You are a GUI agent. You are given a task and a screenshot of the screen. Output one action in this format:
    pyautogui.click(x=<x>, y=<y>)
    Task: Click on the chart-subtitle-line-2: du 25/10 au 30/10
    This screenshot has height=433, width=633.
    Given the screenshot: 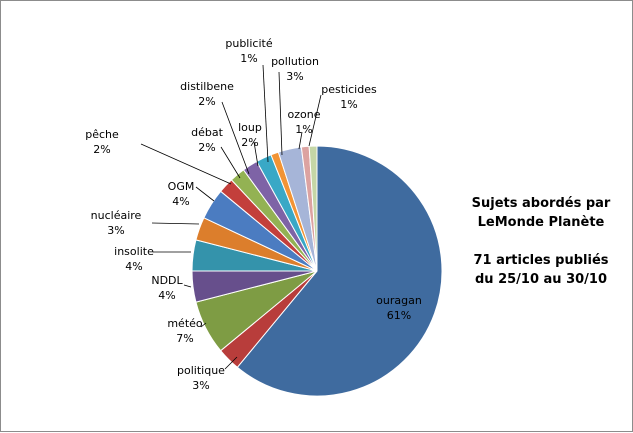 What is the action you would take?
    pyautogui.click(x=541, y=279)
    